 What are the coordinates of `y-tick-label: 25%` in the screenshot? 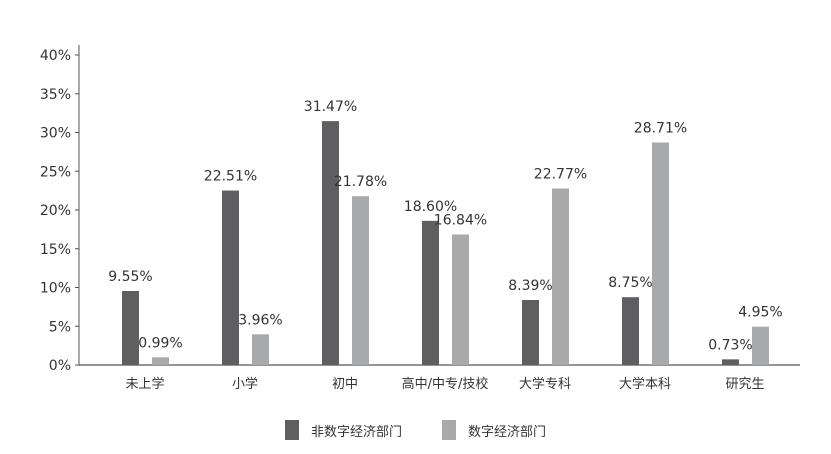 It's located at (55, 172).